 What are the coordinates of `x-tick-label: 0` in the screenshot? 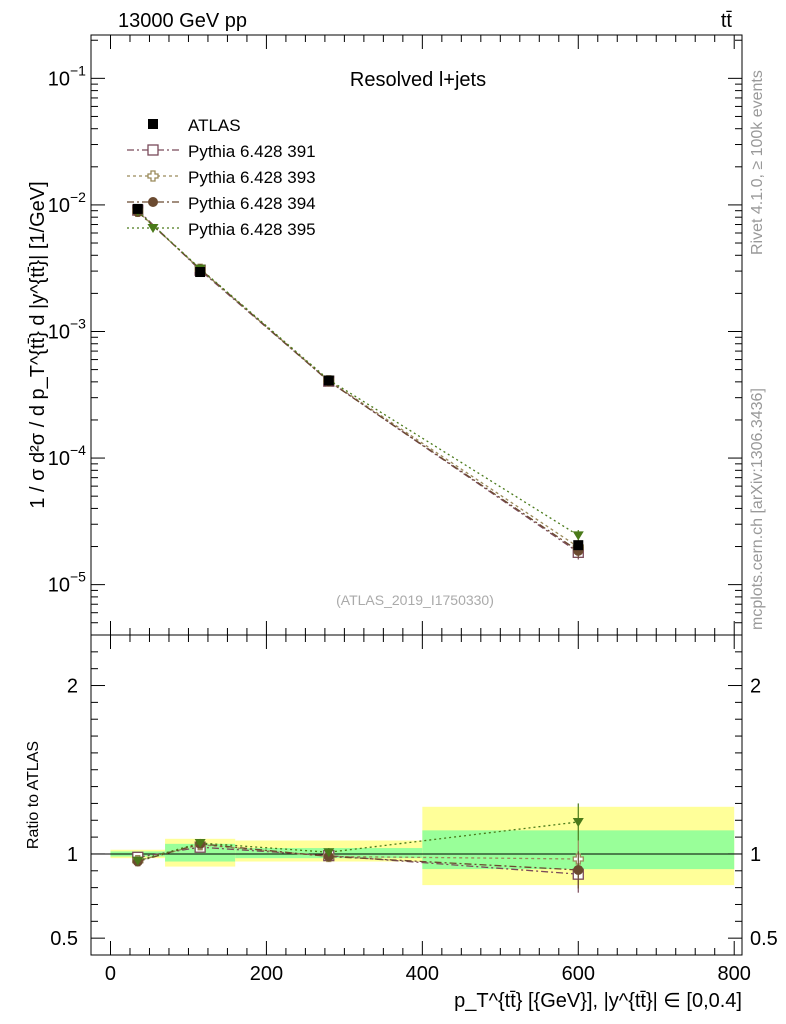 It's located at (110, 974).